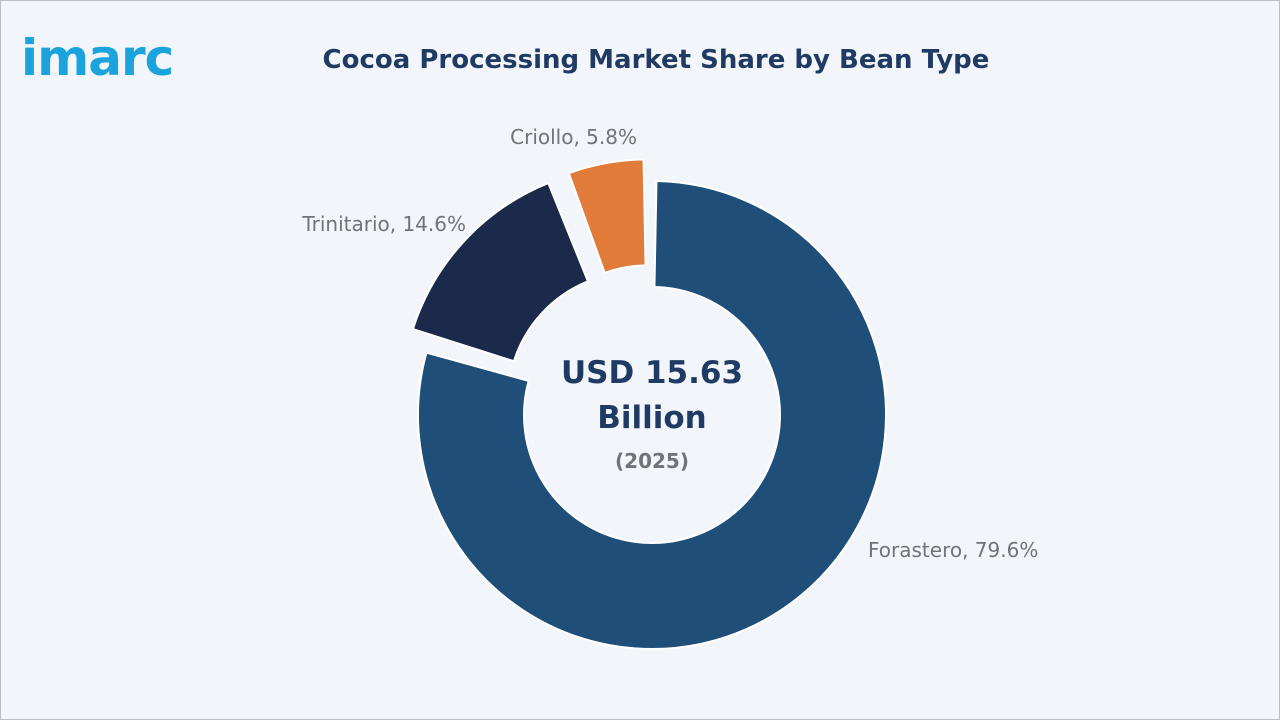 The width and height of the screenshot is (1280, 720). What do you see at coordinates (652, 461) in the screenshot?
I see `center-year: (2025)` at bounding box center [652, 461].